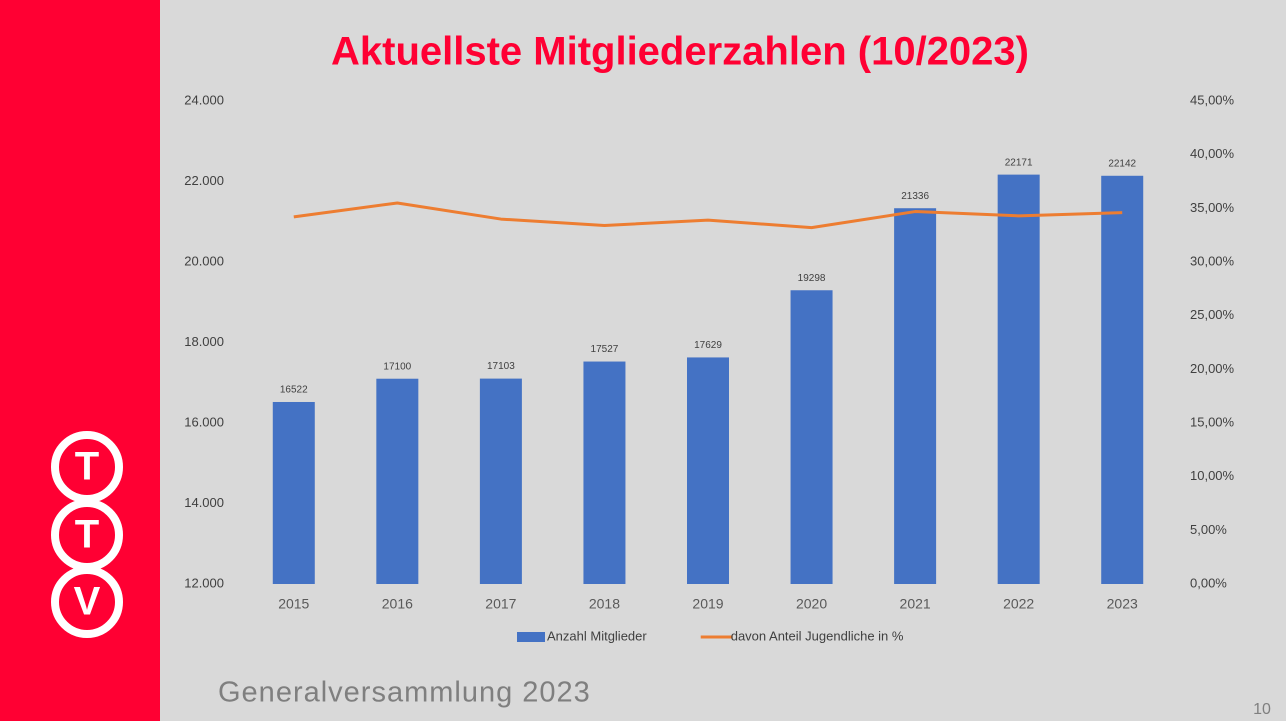 The width and height of the screenshot is (1286, 721). What do you see at coordinates (204, 502) in the screenshot?
I see `y-tick-label: 14.000` at bounding box center [204, 502].